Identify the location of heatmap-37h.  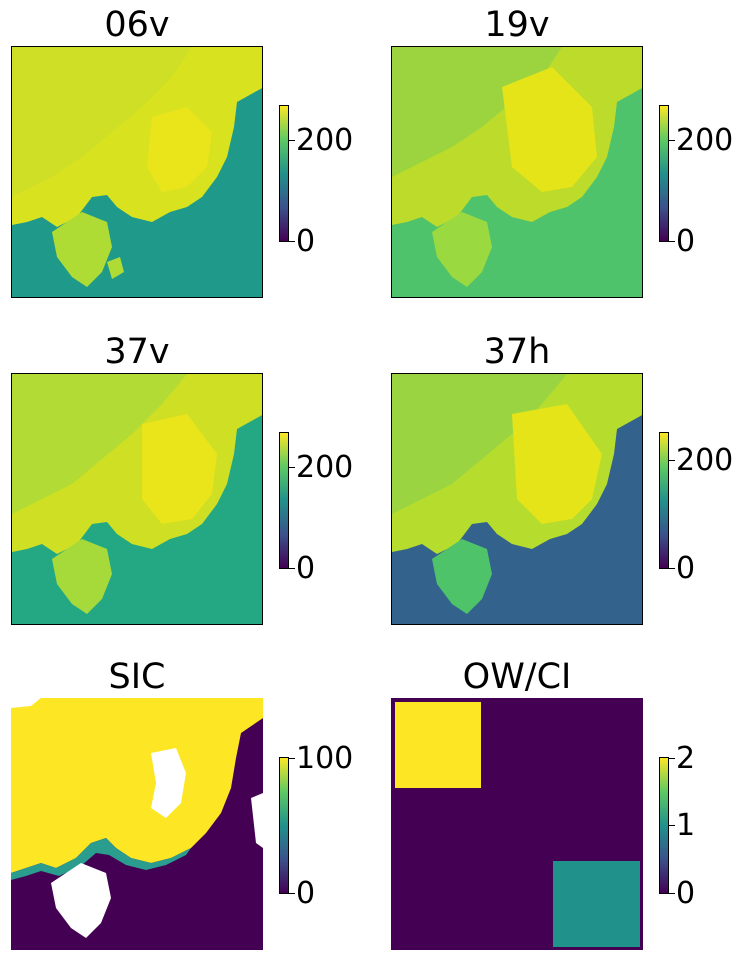
(517, 499).